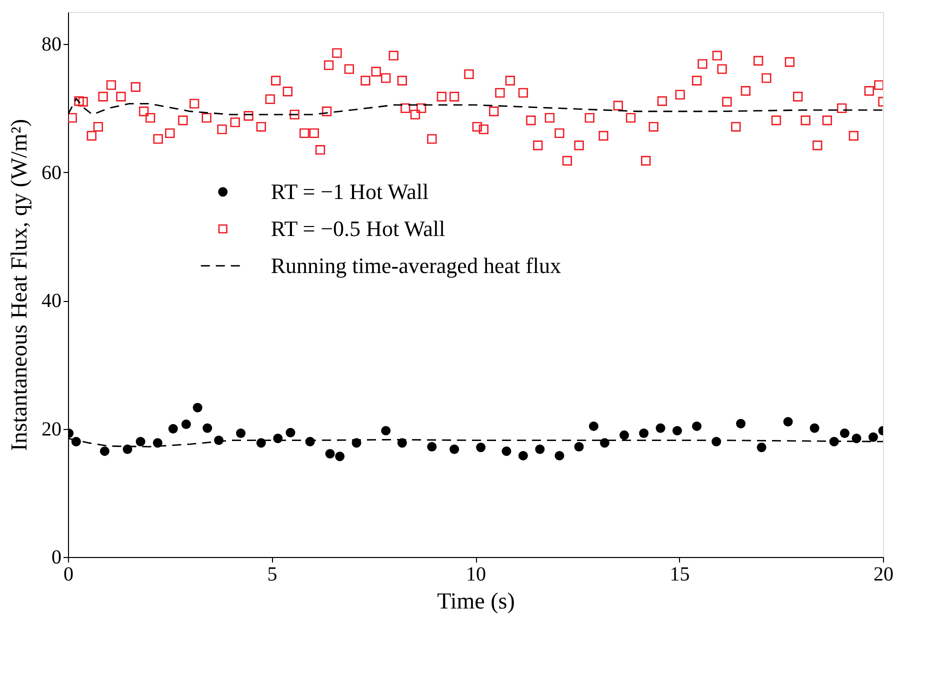  What do you see at coordinates (476, 575) in the screenshot?
I see `x-tick-label: 10` at bounding box center [476, 575].